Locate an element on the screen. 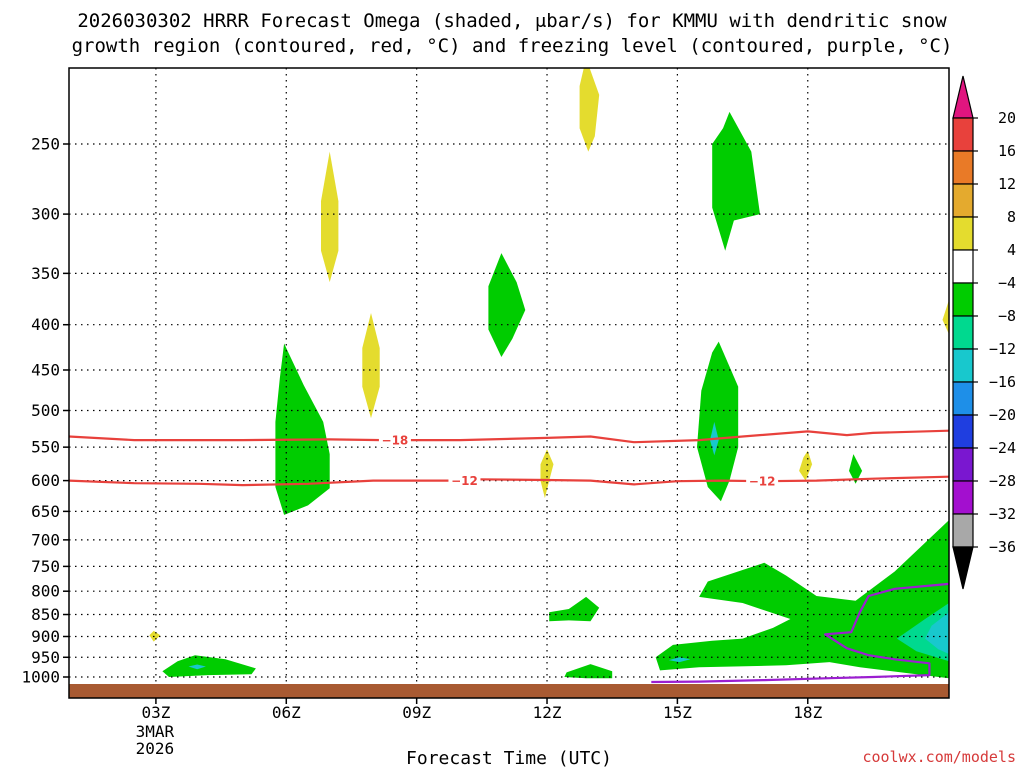  y-tick-label-250: 250 is located at coordinates (45, 144).